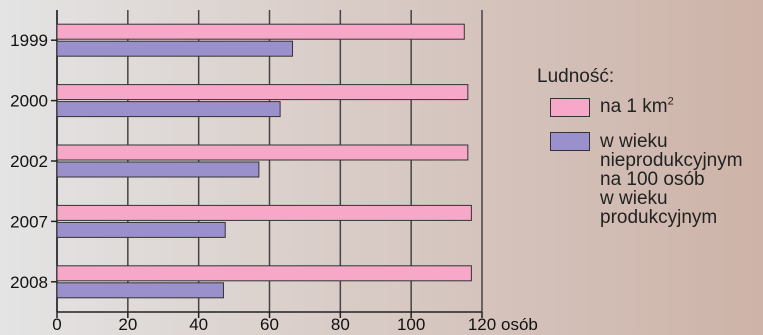 This screenshot has width=763, height=335. I want to click on legend-swatch-dependency, so click(570, 141).